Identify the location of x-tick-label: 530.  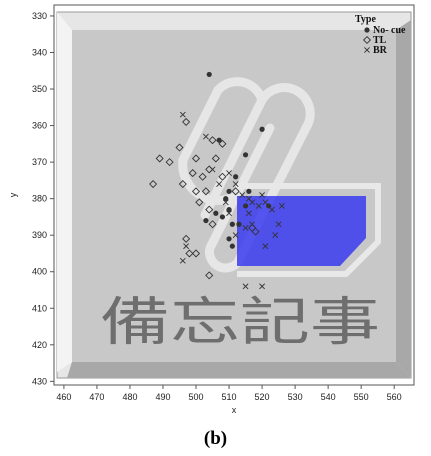
(295, 397).